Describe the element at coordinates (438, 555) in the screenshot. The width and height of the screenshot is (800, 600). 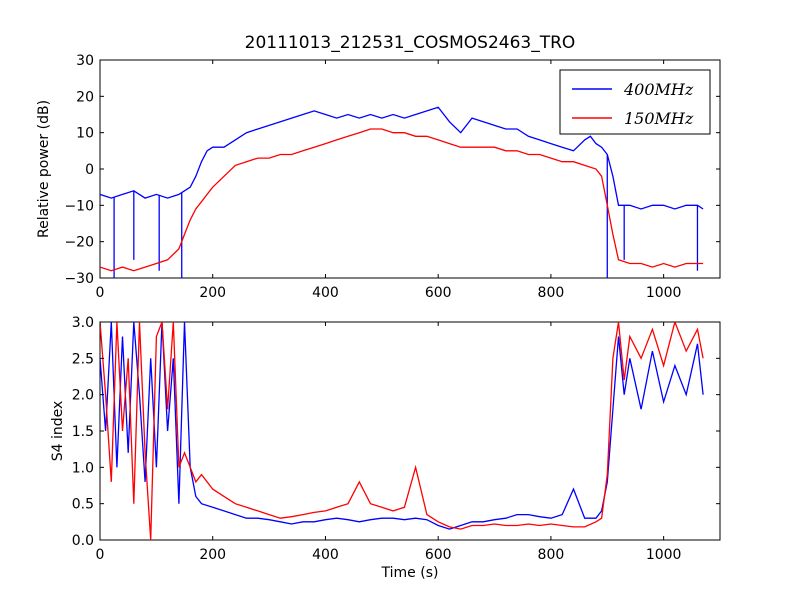
I see `bottom-x-tick-label: 600` at that location.